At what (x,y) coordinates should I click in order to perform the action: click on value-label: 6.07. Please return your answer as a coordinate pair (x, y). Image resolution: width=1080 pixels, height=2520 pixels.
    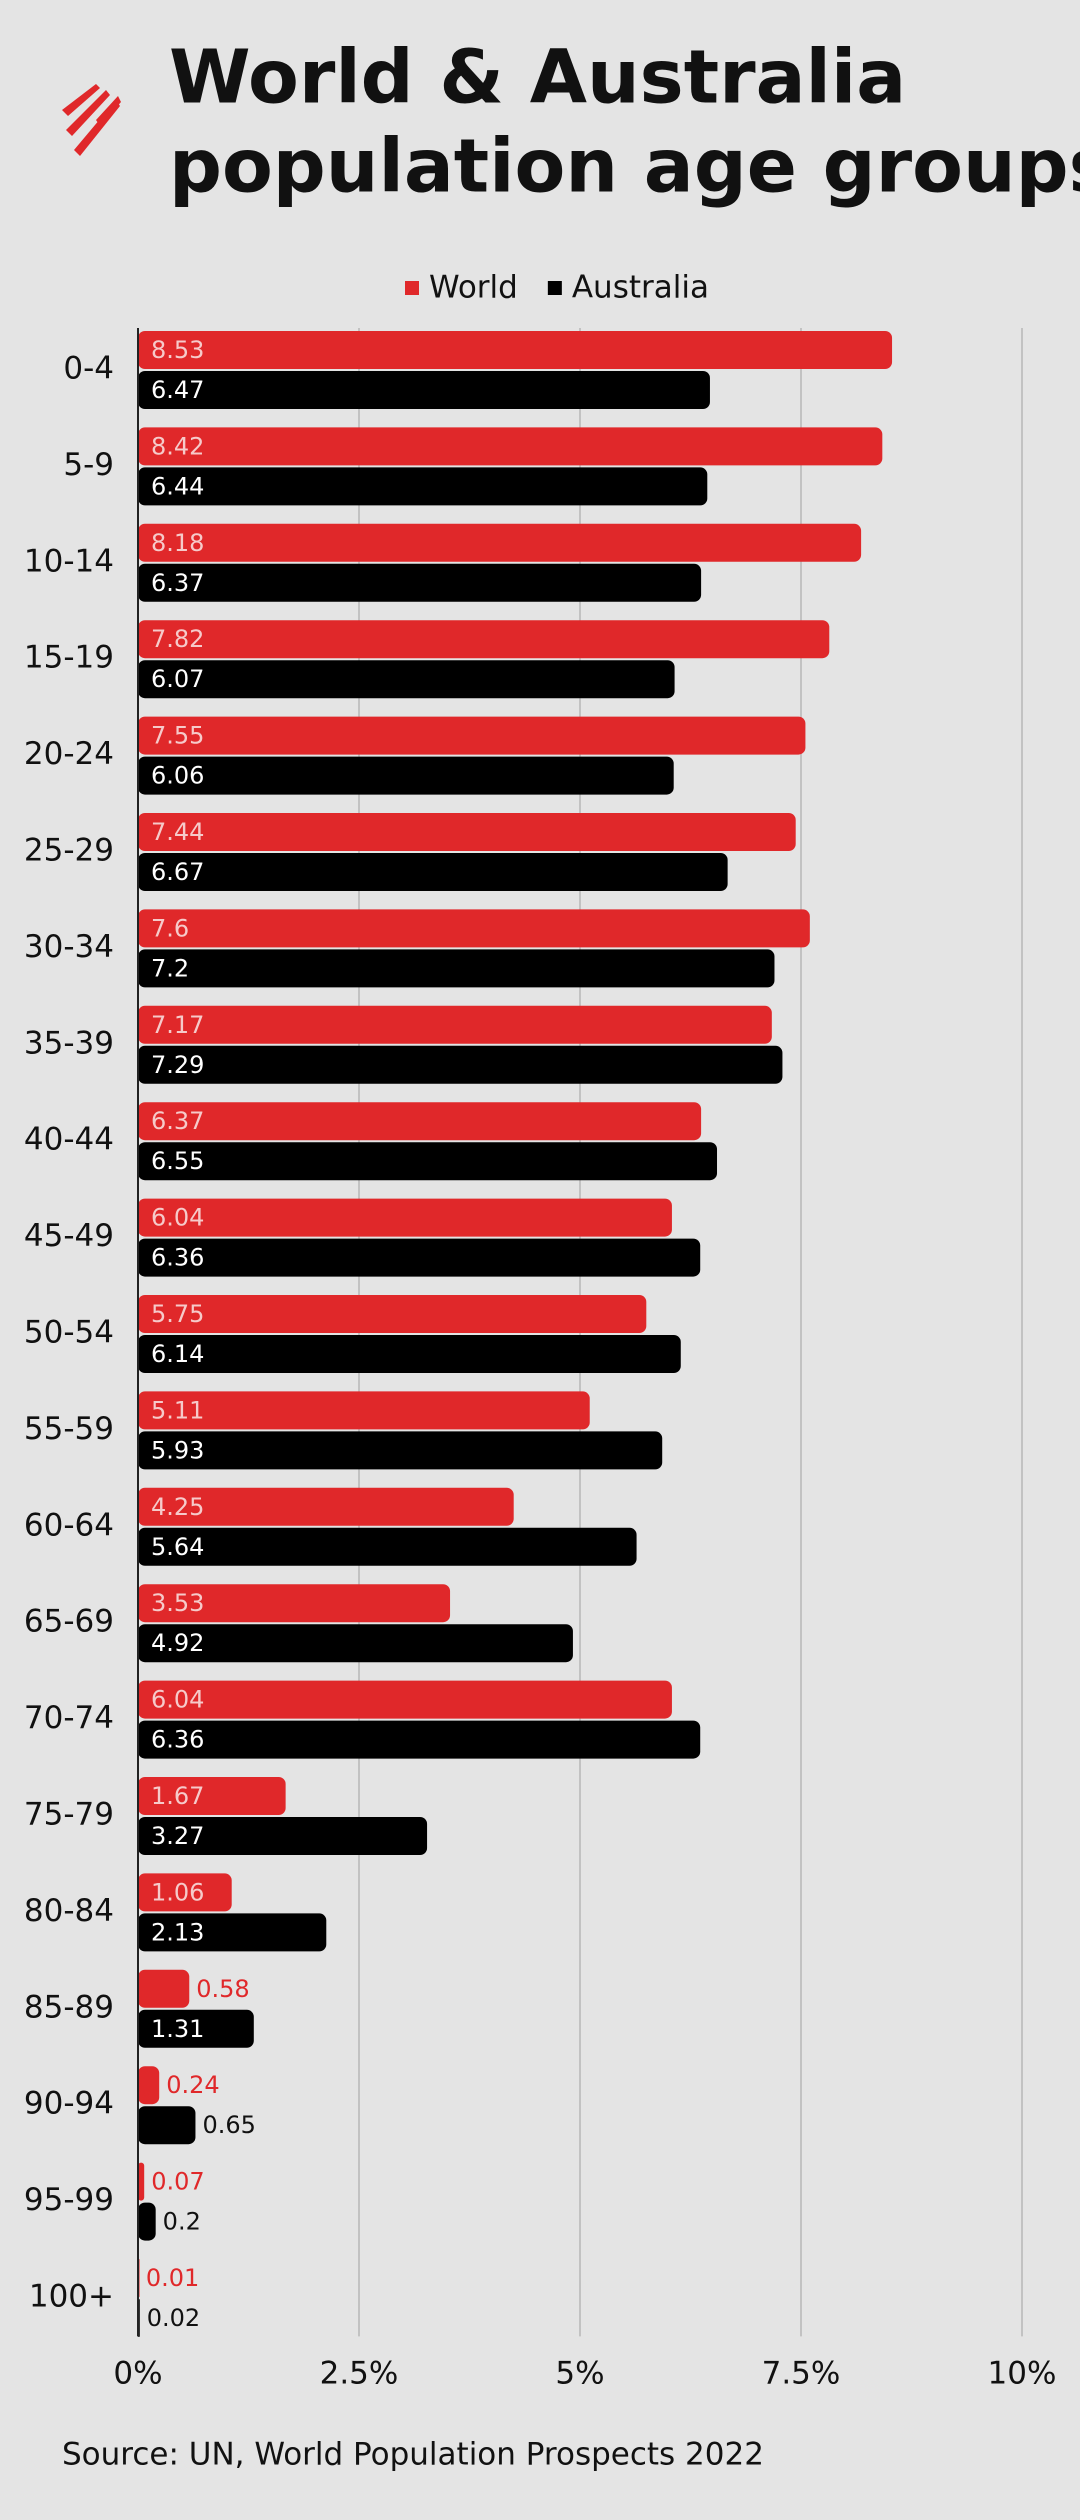
    Looking at the image, I should click on (177, 679).